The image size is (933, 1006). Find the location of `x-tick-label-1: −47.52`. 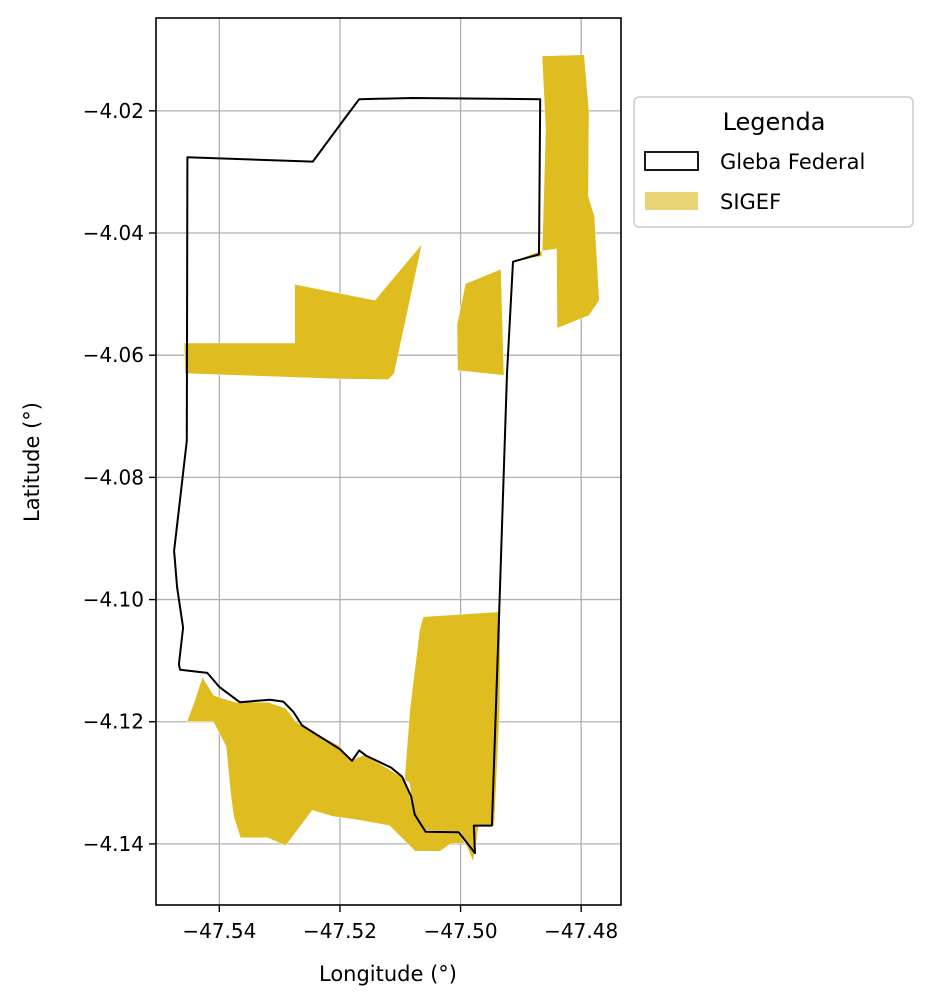

x-tick-label-1: −47.52 is located at coordinates (340, 931).